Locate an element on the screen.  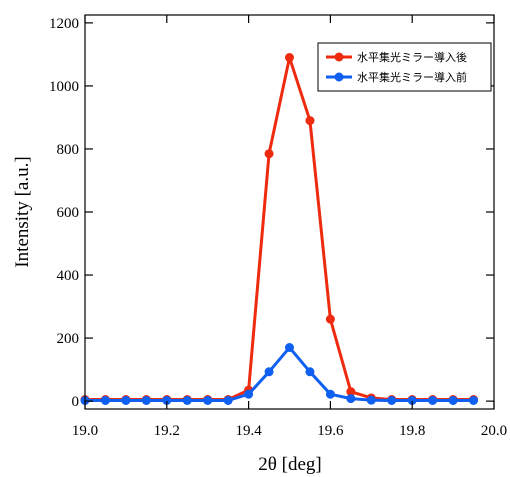
y-tick-label: 0 is located at coordinates (76, 402).